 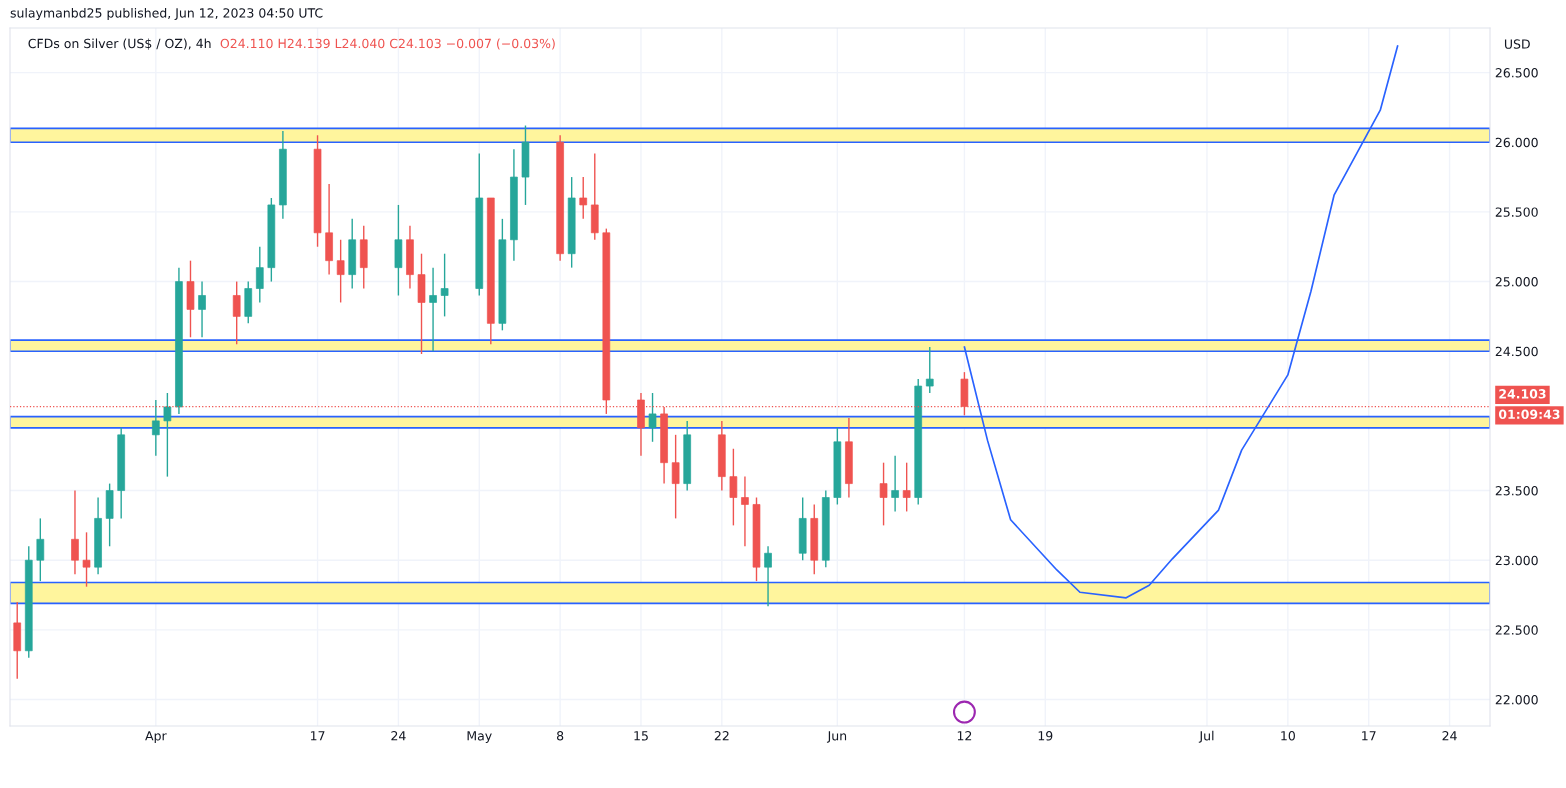 I want to click on text: 01:09:43, so click(x=1529, y=414).